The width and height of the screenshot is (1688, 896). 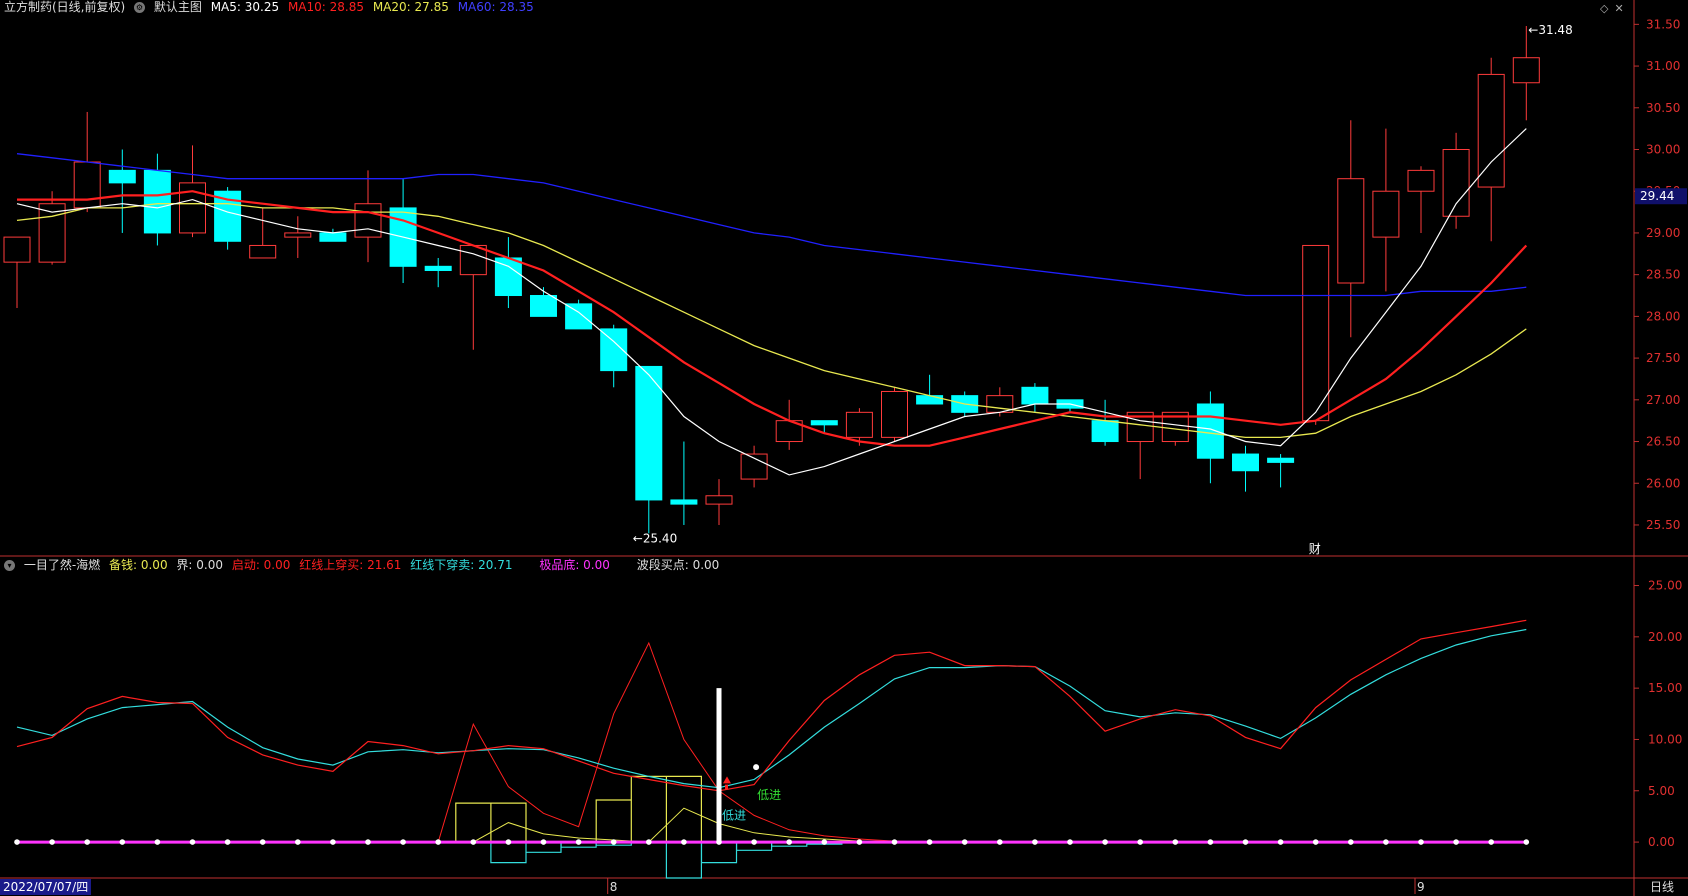 I want to click on y-tick-label-main: 31.50, so click(x=1663, y=24).